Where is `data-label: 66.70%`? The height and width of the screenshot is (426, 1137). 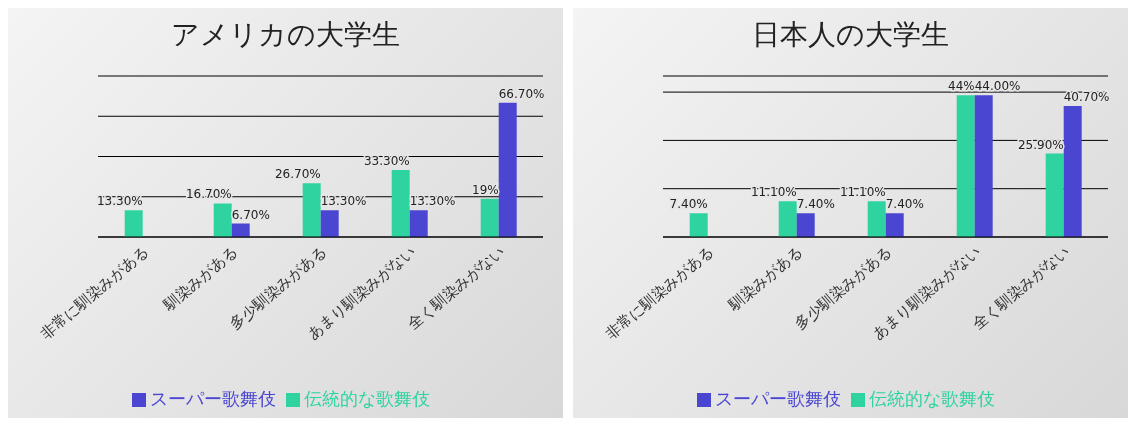
data-label: 66.70% is located at coordinates (521, 93).